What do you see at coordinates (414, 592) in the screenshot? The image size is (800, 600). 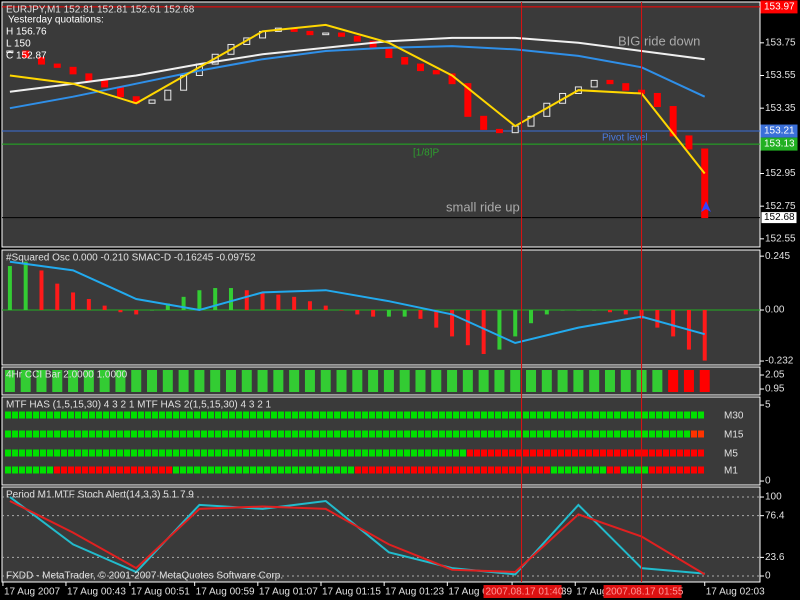 I see `x-tick-label: 17 Aug 01:23` at bounding box center [414, 592].